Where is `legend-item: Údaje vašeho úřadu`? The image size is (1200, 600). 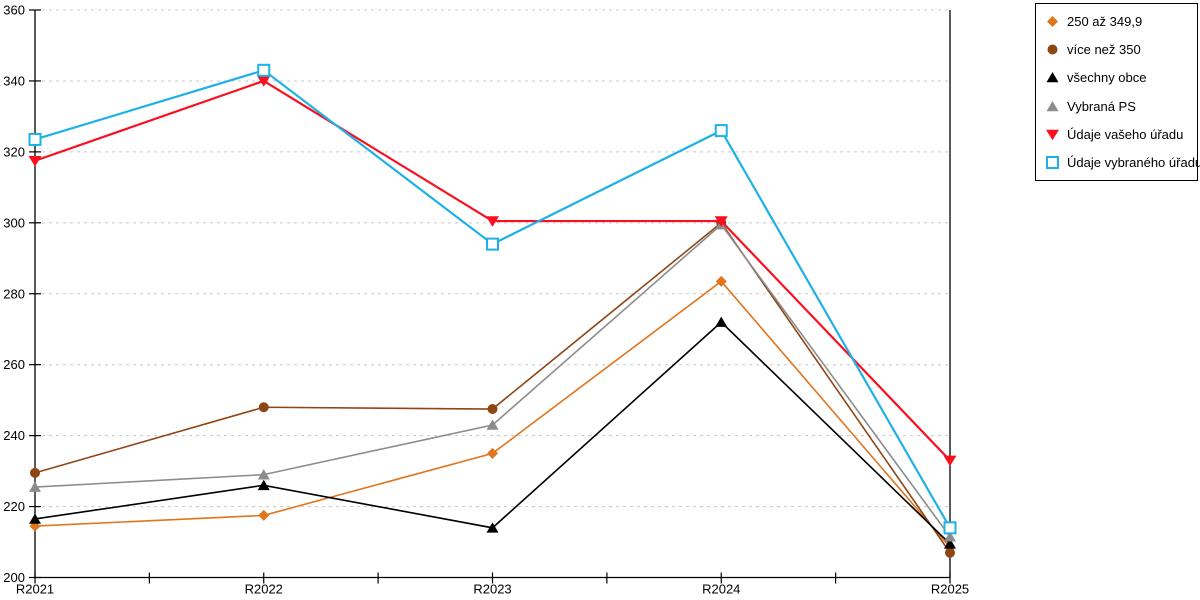
legend-item: Údaje vašeho úřadu is located at coordinates (1119, 134).